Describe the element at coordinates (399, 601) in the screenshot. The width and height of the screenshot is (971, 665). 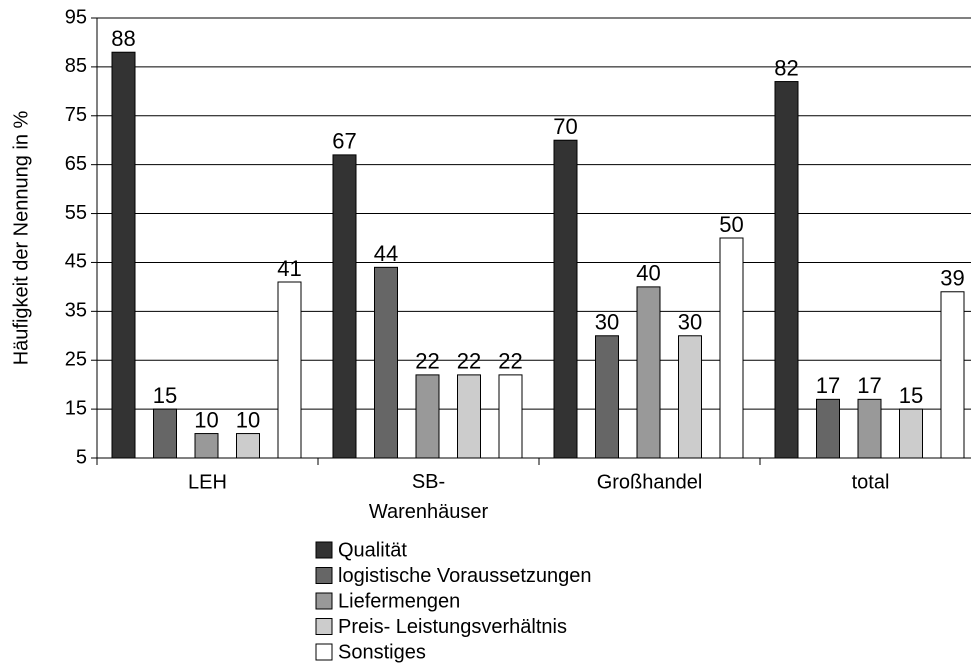
I see `legend-label: Liefermengen` at that location.